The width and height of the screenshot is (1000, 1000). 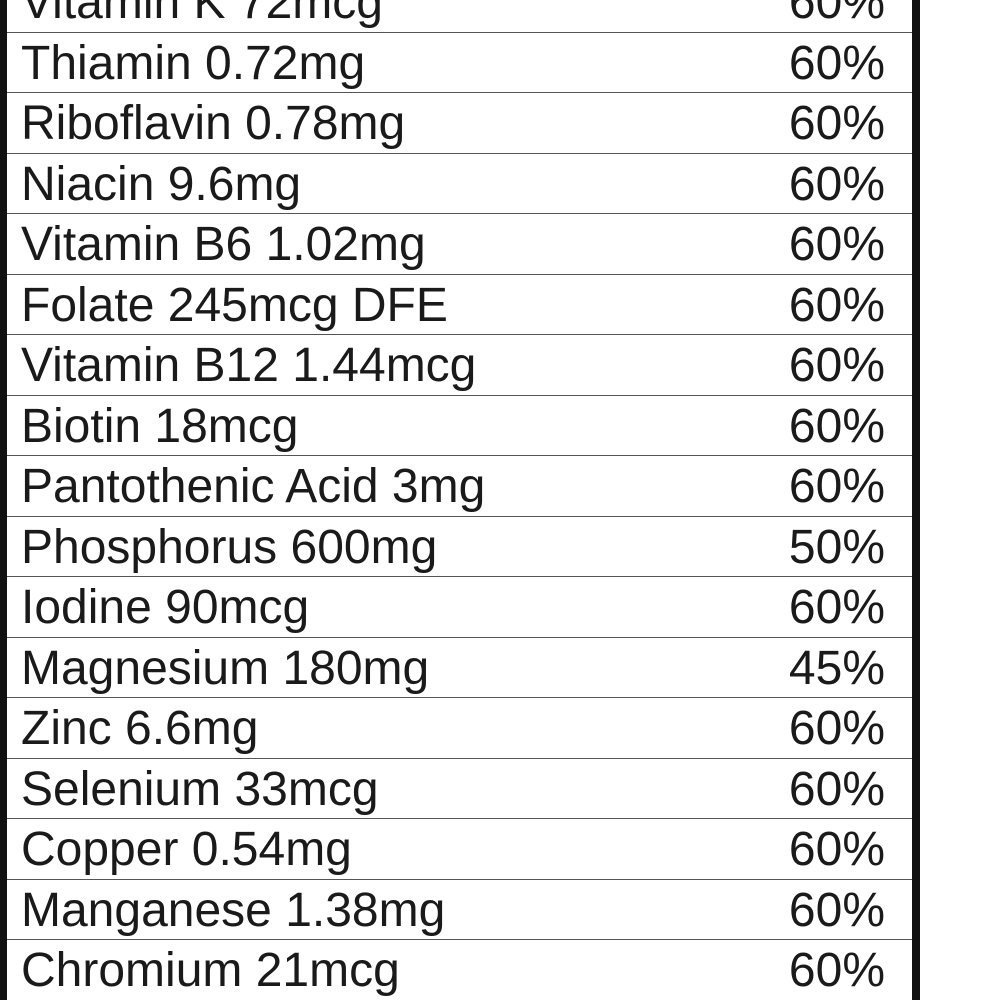 I want to click on right-border-line, so click(x=916, y=500).